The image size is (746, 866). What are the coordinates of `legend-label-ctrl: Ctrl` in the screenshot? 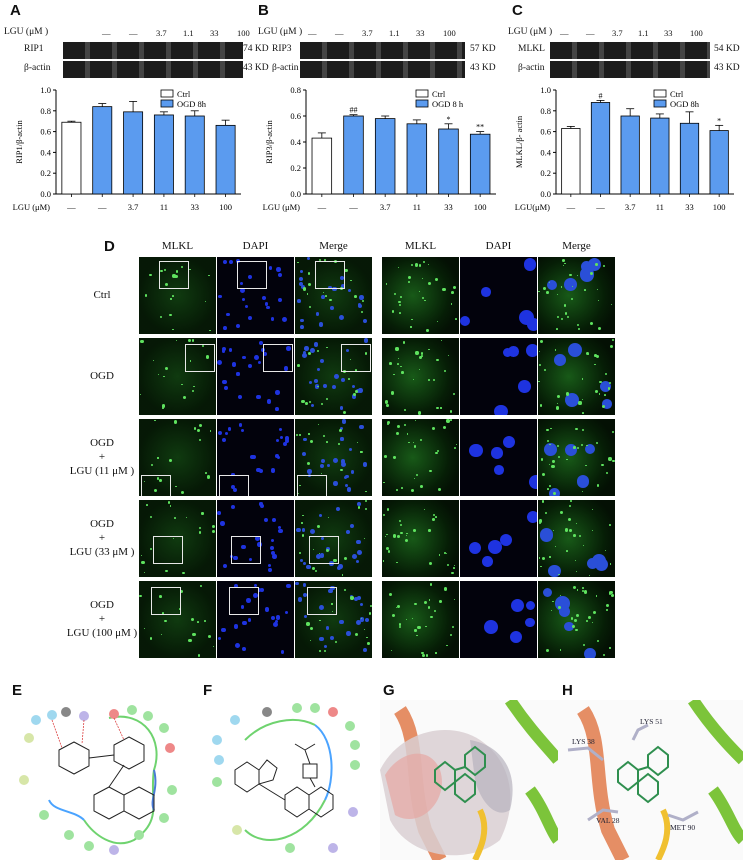 It's located at (439, 94).